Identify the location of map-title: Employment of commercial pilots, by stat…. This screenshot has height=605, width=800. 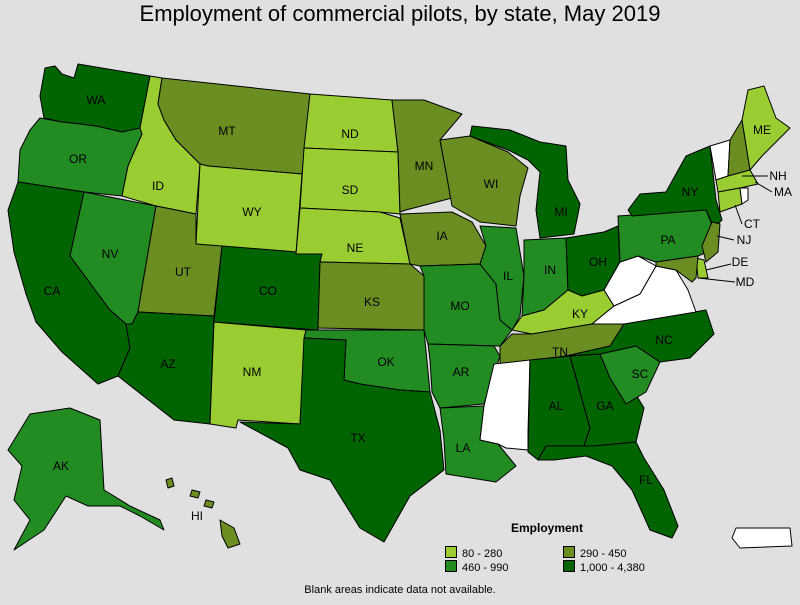
(400, 13).